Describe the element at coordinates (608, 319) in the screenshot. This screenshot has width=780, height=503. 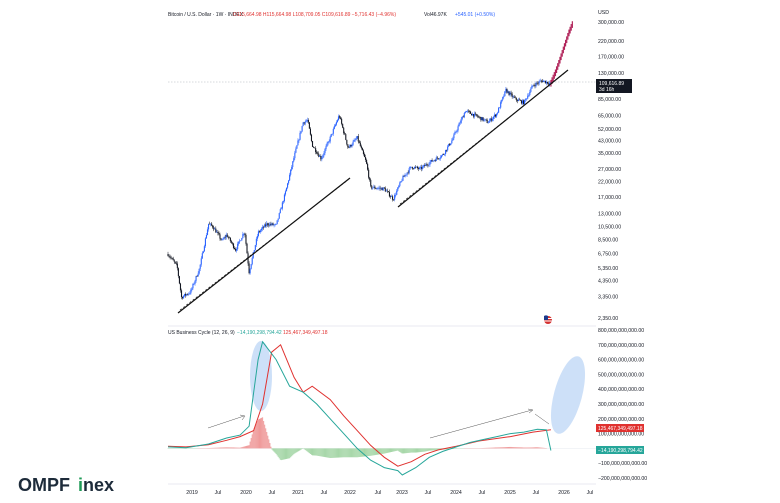
I see `price-tick-label: 2,350.00` at that location.